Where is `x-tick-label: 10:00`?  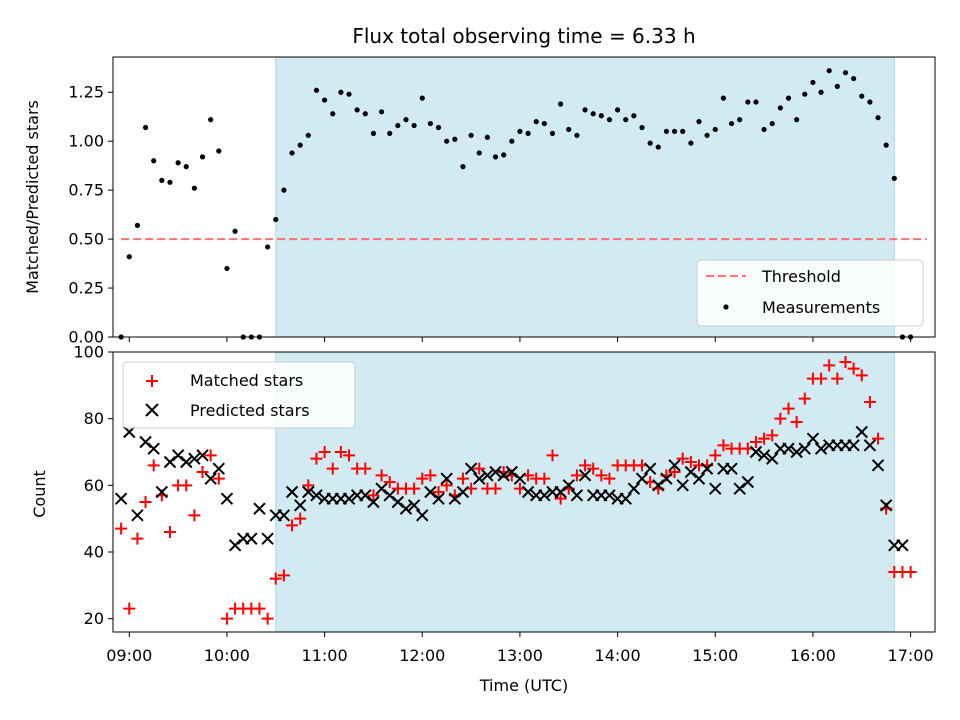
x-tick-label: 10:00 is located at coordinates (227, 655).